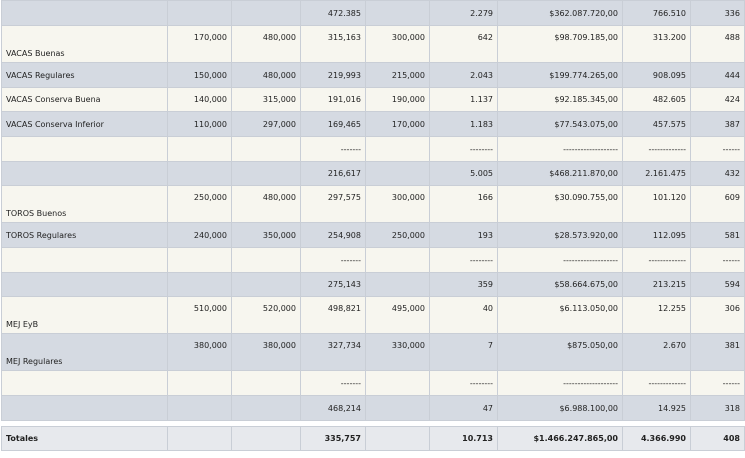 The height and width of the screenshot is (458, 745). Describe the element at coordinates (84, 44) in the screenshot. I see `row-label: VACAS Buenas` at that location.